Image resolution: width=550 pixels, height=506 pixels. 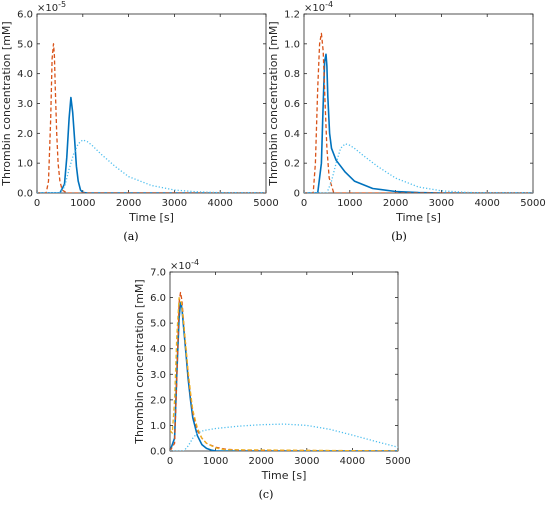 I want to click on y-tick-label: 0.2, so click(x=292, y=164).